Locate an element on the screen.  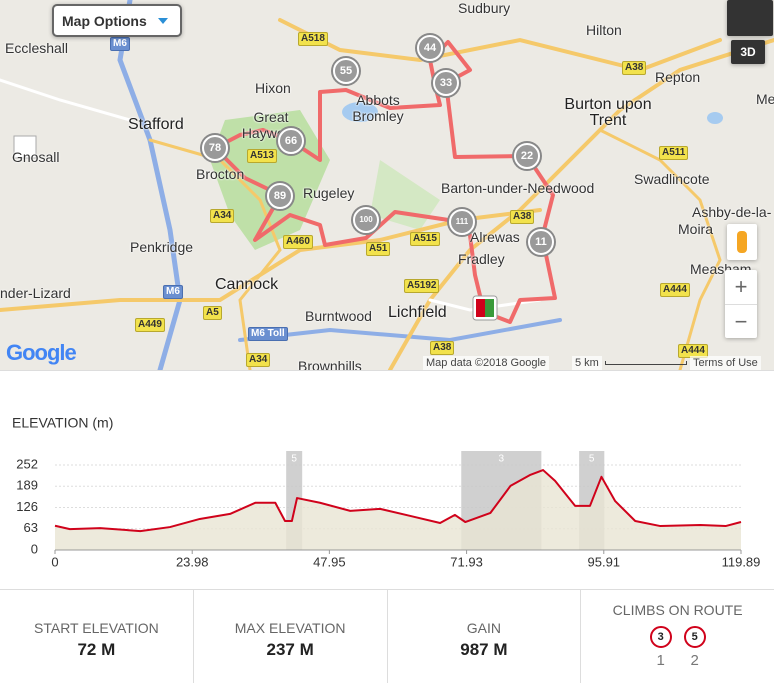
town-label: Barton-under-Needwood is located at coordinates (518, 188).